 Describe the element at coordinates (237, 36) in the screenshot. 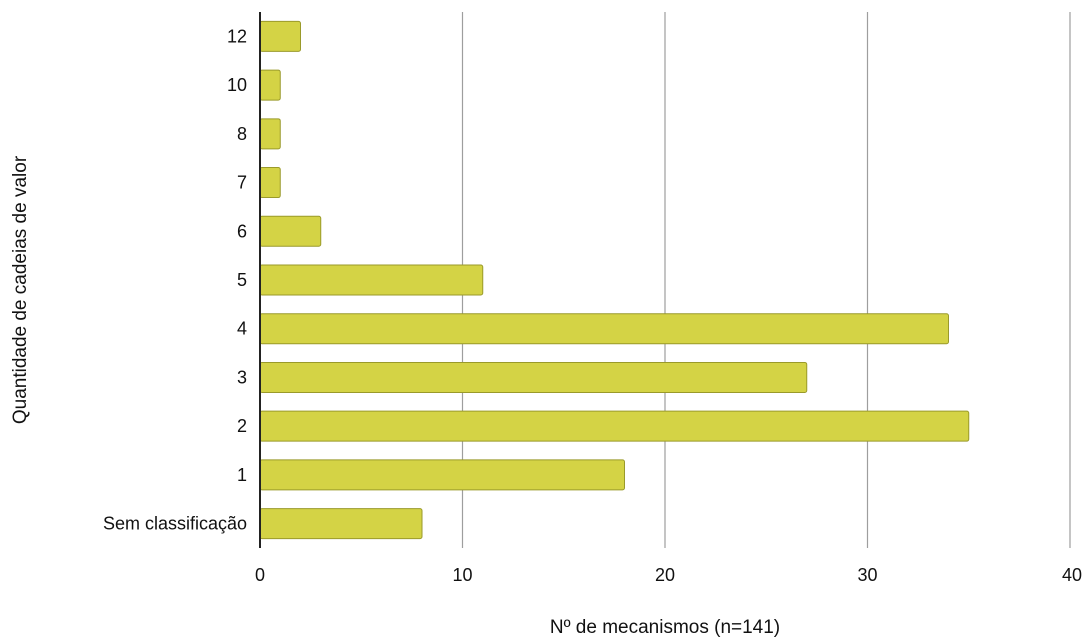

I see `y-tick-label: 12` at that location.